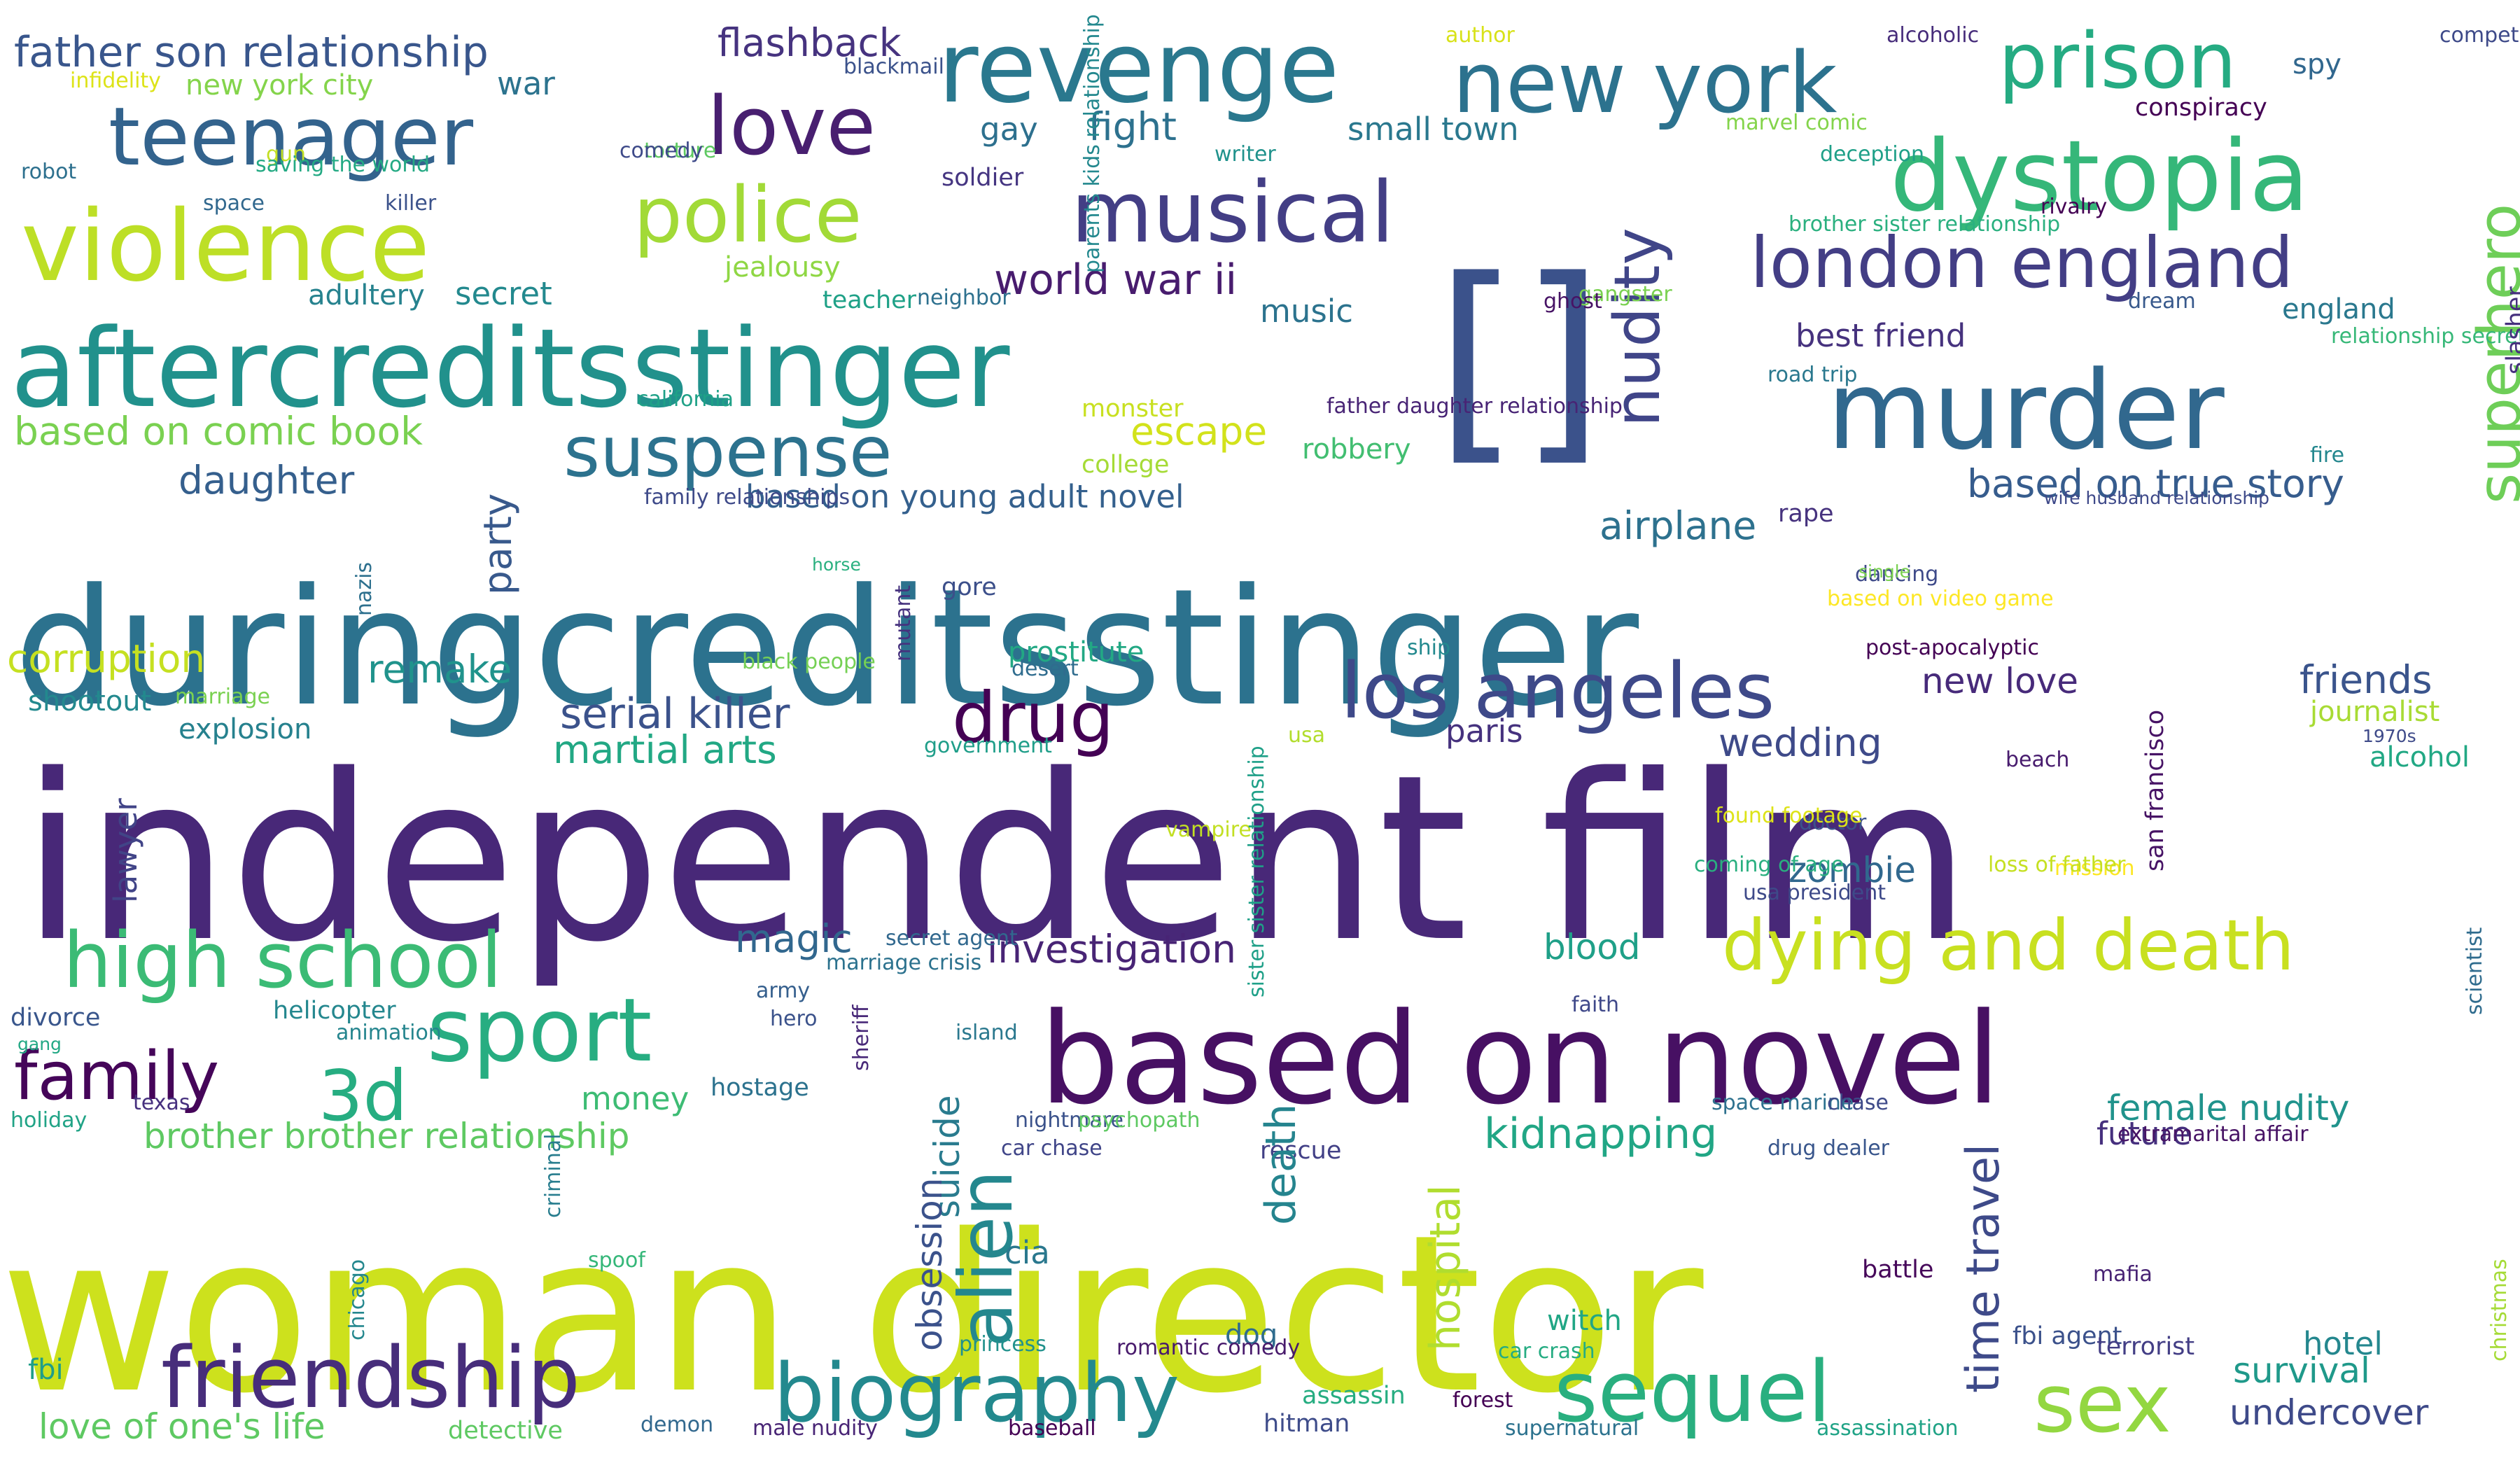 This screenshot has width=2520, height=1470. Describe the element at coordinates (1573, 301) in the screenshot. I see `word-ghost: ghost` at that location.